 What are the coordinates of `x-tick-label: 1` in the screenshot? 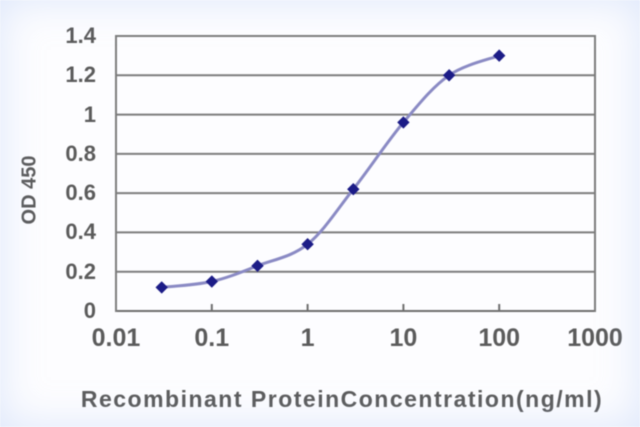 It's located at (307, 338).